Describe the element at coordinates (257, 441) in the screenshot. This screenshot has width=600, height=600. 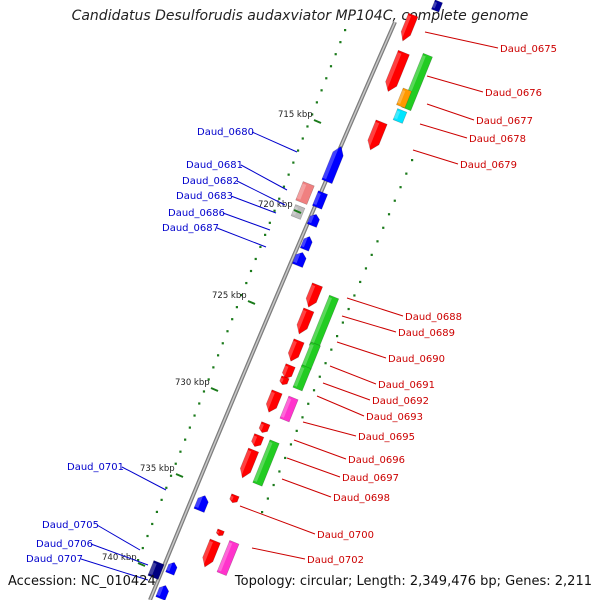
I see `gene-daud-0695b` at that location.